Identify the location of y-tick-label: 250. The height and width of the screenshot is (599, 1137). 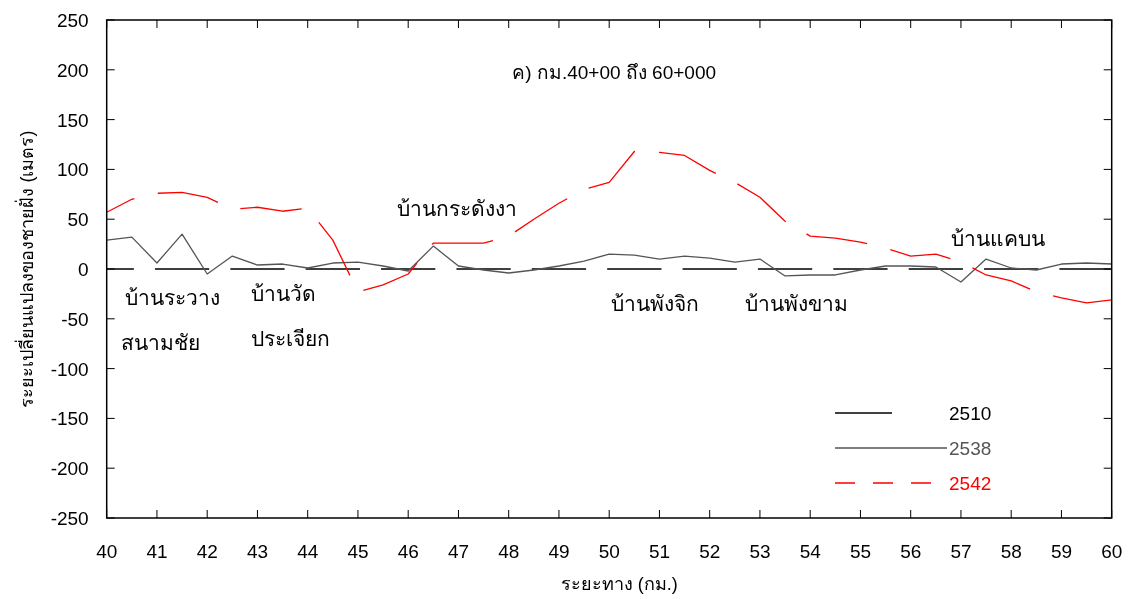
(73, 20).